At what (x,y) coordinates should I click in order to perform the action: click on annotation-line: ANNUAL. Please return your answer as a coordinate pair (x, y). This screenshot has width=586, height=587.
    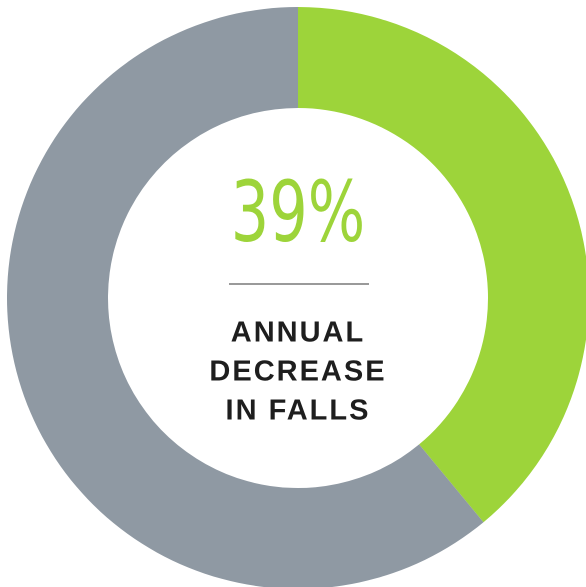
    Looking at the image, I should click on (298, 333).